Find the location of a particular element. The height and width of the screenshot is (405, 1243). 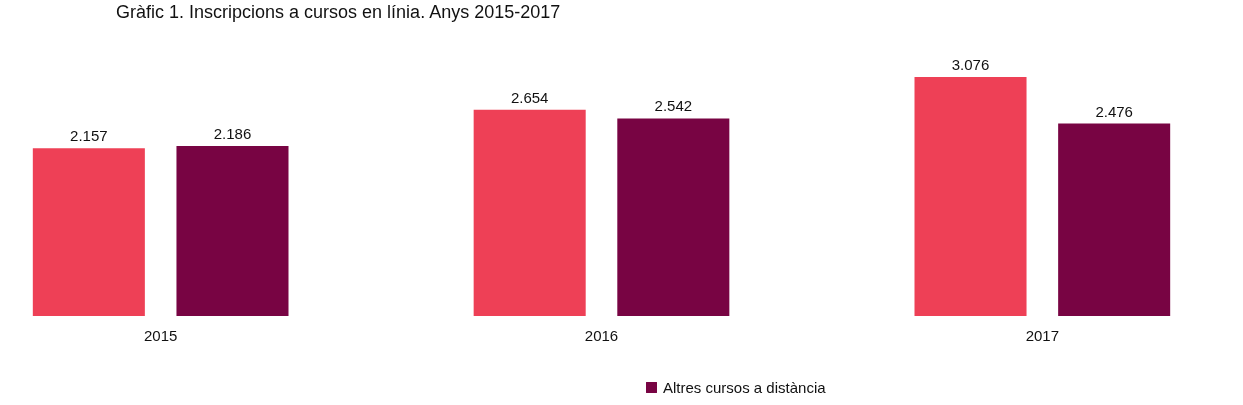

chart-title: Gràfic 1. Inscripcions a cursos en línia. Anys 2015-2017 is located at coordinates (338, 12).